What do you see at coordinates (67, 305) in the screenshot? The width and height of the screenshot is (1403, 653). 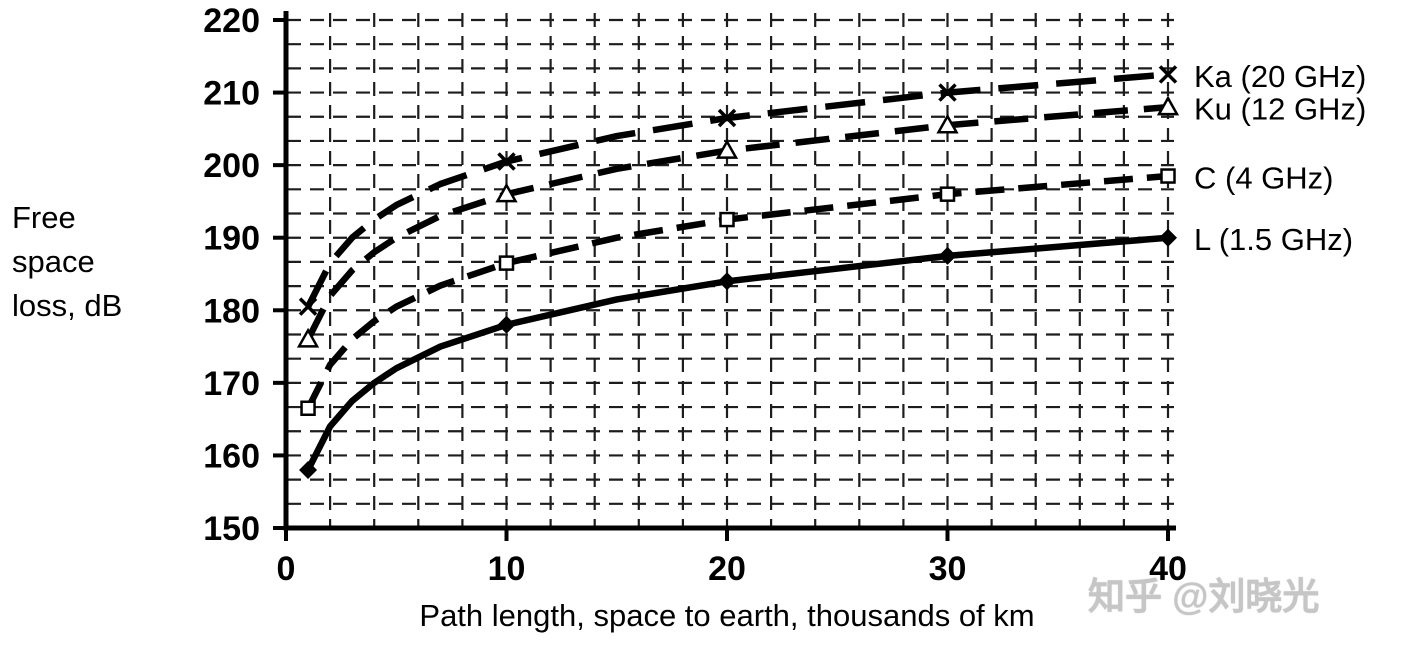 I see `y-axis-title-line-3: loss, dB` at bounding box center [67, 305].